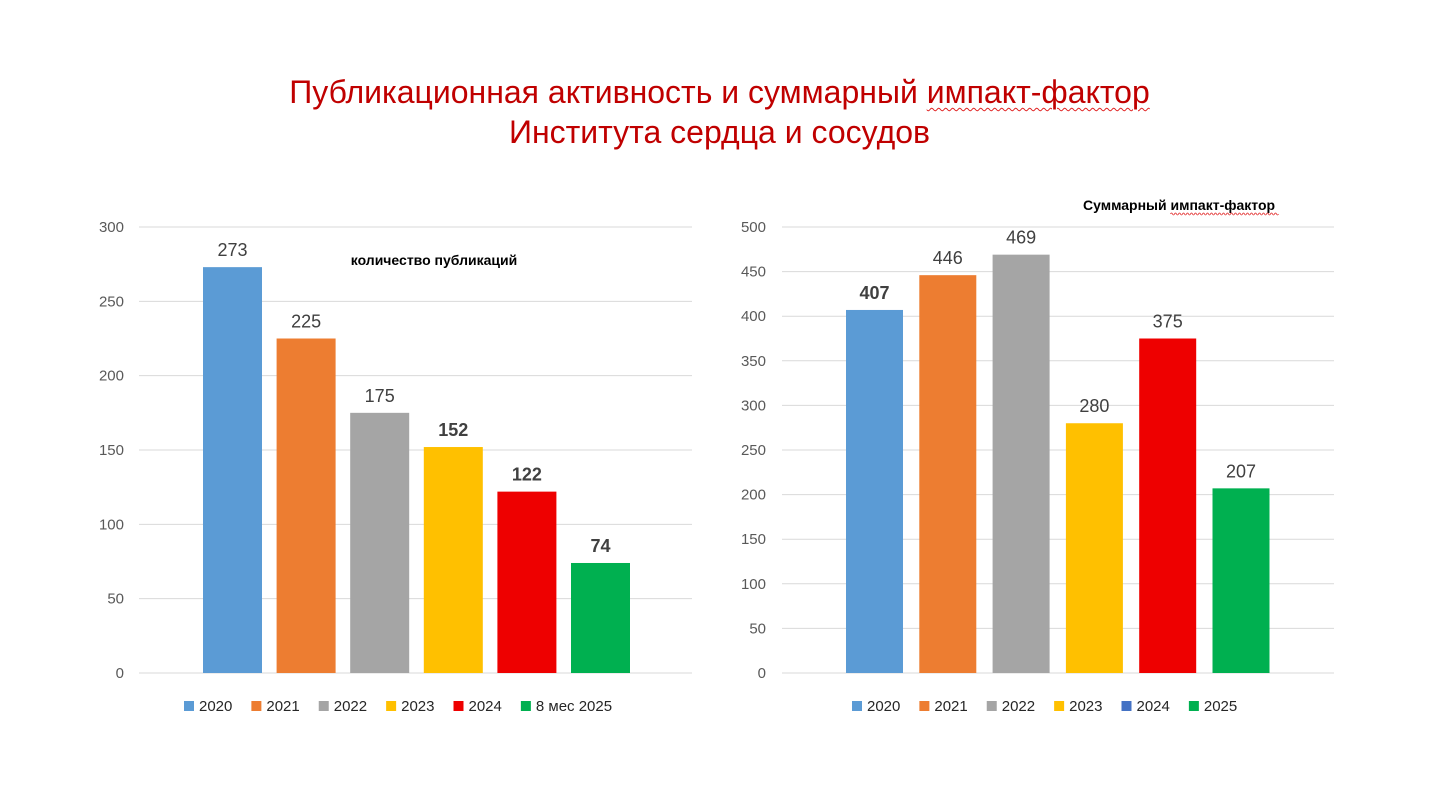  Describe the element at coordinates (111, 301) in the screenshot. I see `pubs-ytick-label: 250` at that location.